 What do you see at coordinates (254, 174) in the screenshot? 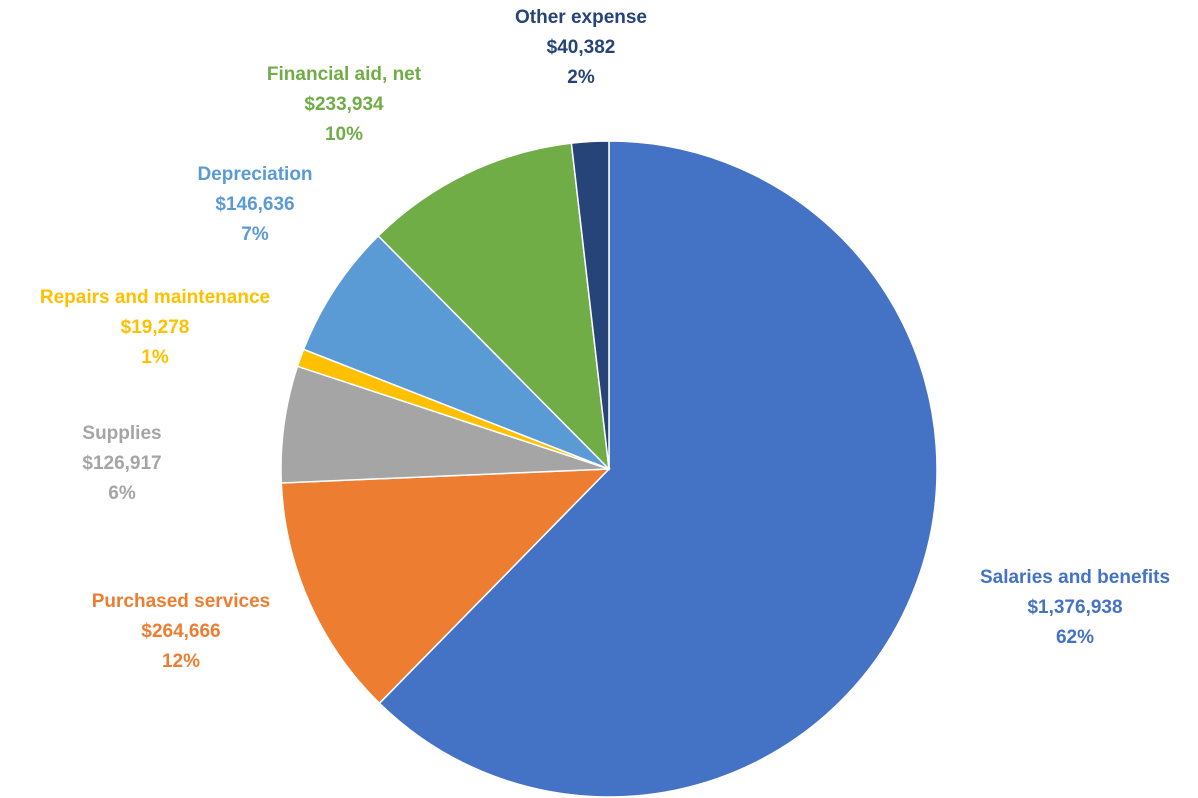
I see `slice-category-label: Depreciation` at bounding box center [254, 174].